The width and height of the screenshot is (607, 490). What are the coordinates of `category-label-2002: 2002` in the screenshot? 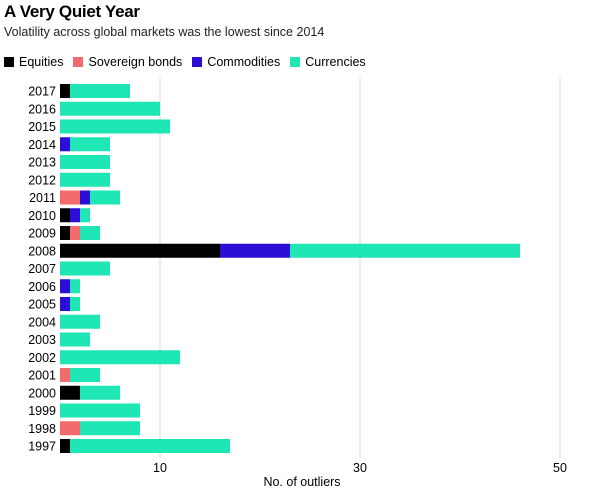 It's located at (42, 358).